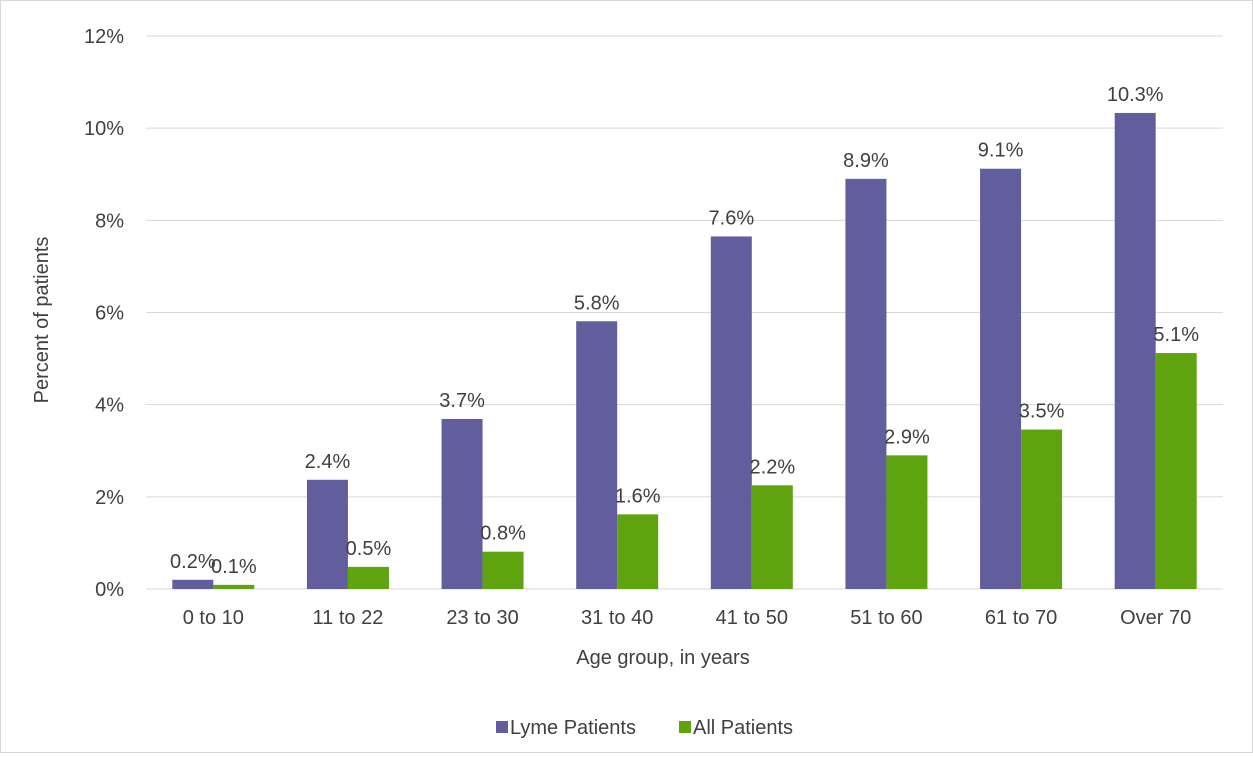  Describe the element at coordinates (42, 320) in the screenshot. I see `y-axis-title: Percent of patients` at that location.